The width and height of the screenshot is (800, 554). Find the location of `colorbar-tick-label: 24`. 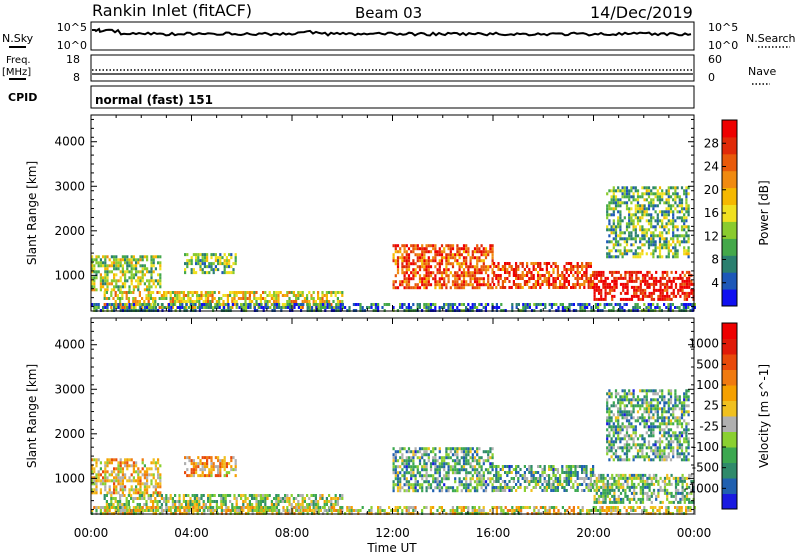

colorbar-tick-label: 24 is located at coordinates (711, 167).